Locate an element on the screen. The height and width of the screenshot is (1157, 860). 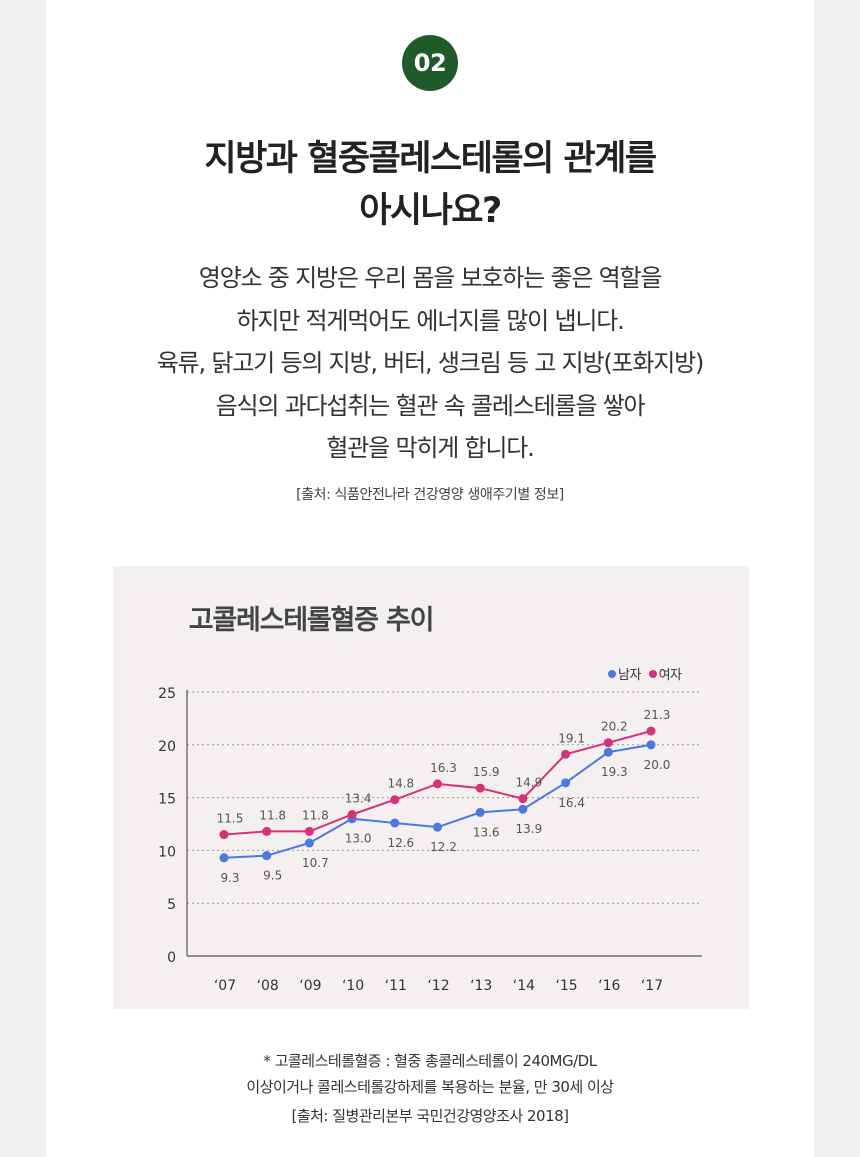
data-label: 13.0 is located at coordinates (358, 839).